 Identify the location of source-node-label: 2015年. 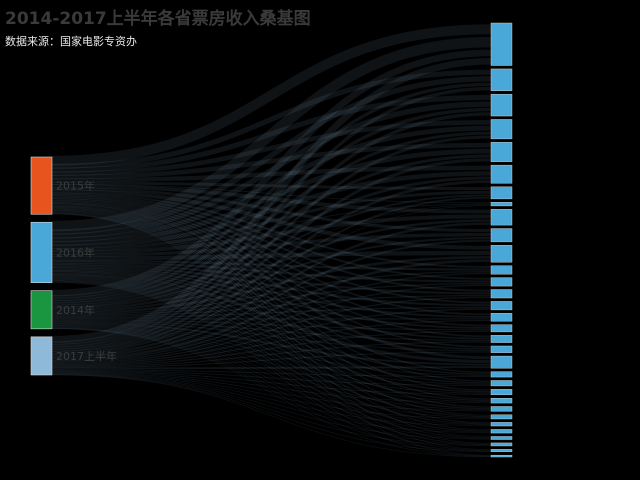
(75, 186).